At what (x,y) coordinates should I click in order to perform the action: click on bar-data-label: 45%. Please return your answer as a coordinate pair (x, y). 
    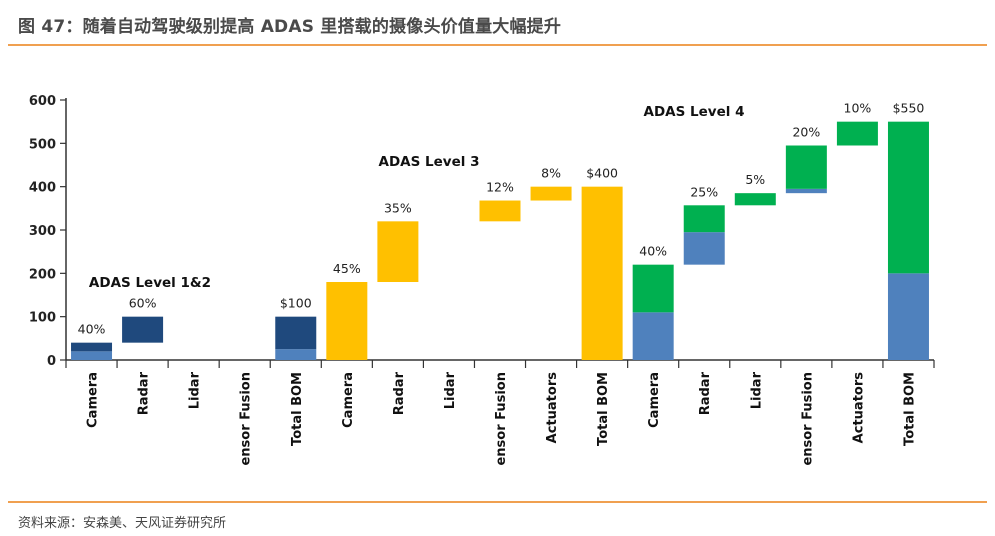
    Looking at the image, I should click on (347, 268).